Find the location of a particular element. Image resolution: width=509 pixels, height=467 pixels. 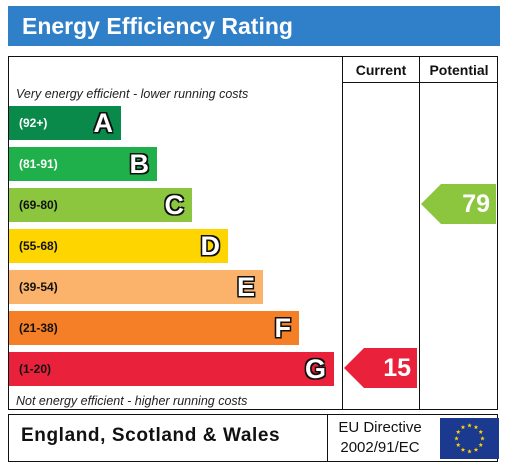

band-range: (21-38) is located at coordinates (38, 328).